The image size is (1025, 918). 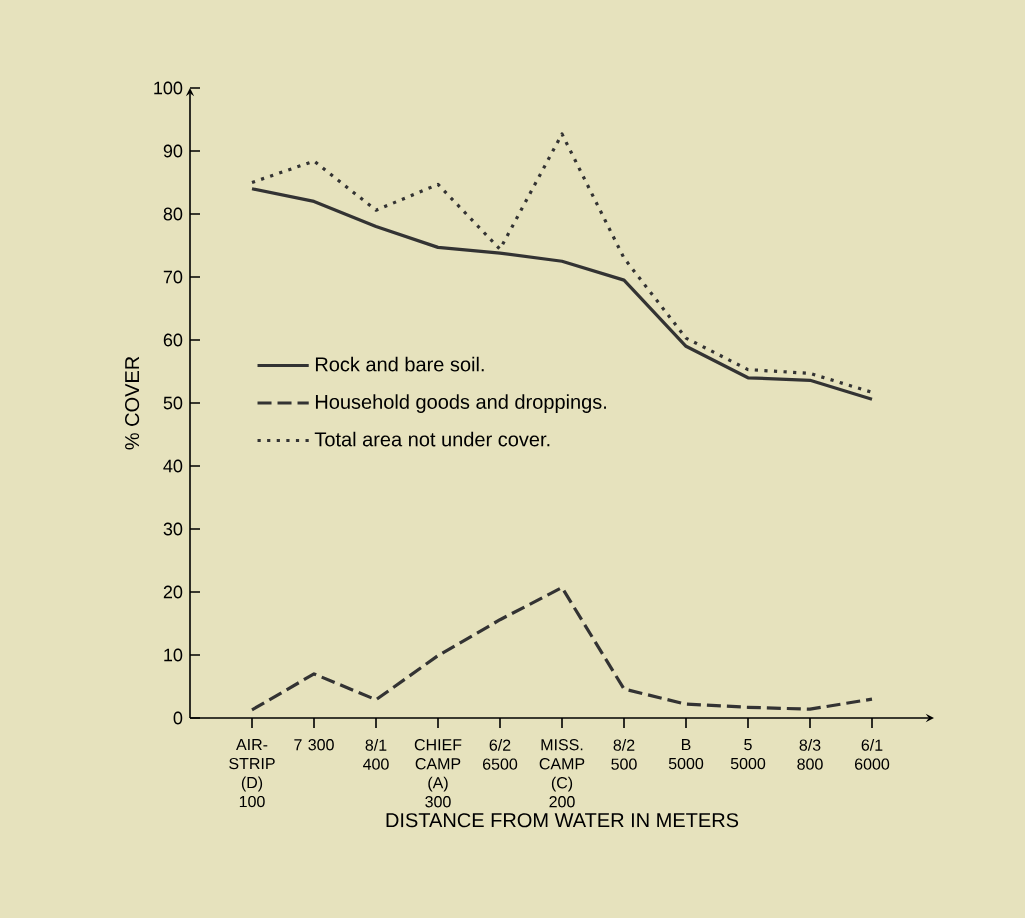 What do you see at coordinates (173, 214) in the screenshot?
I see `y-tick-label: 80` at bounding box center [173, 214].